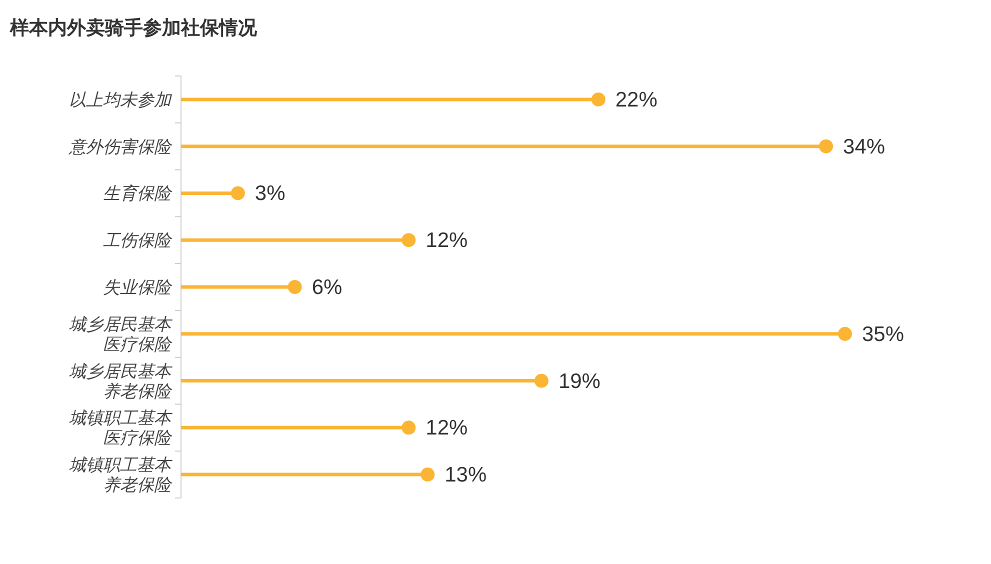 This screenshot has width=991, height=564. What do you see at coordinates (121, 100) in the screenshot?
I see `y-tick-label: 以上均未参加` at bounding box center [121, 100].